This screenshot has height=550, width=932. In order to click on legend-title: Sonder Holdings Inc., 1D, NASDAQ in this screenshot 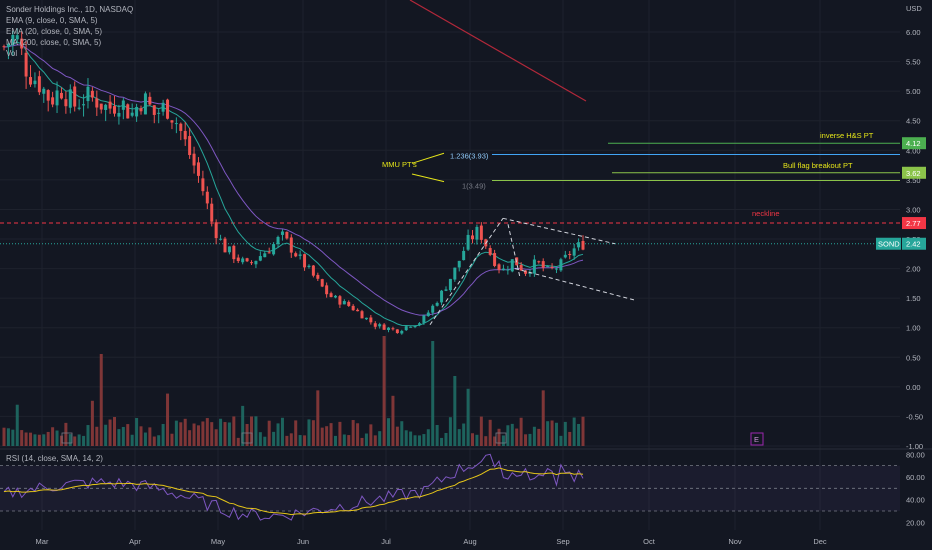, I will do `click(70, 9)`.